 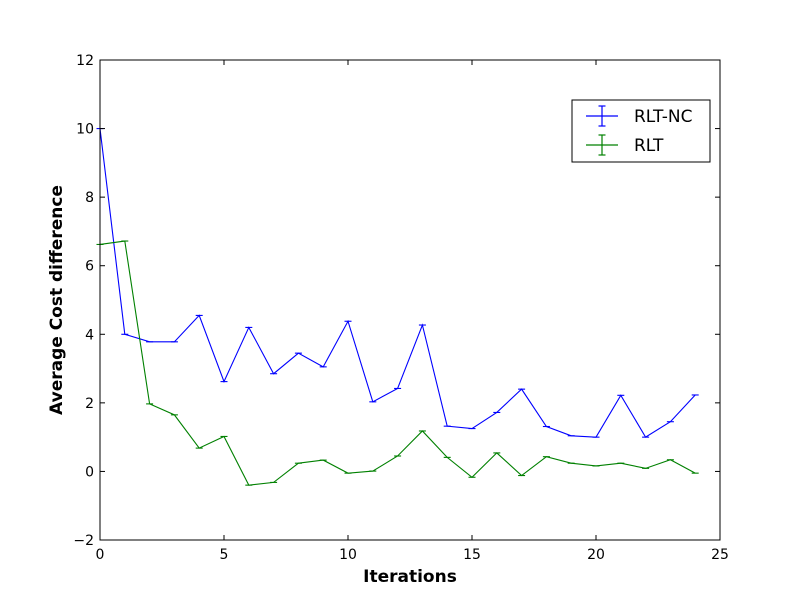 I want to click on legend-box, so click(x=641, y=131).